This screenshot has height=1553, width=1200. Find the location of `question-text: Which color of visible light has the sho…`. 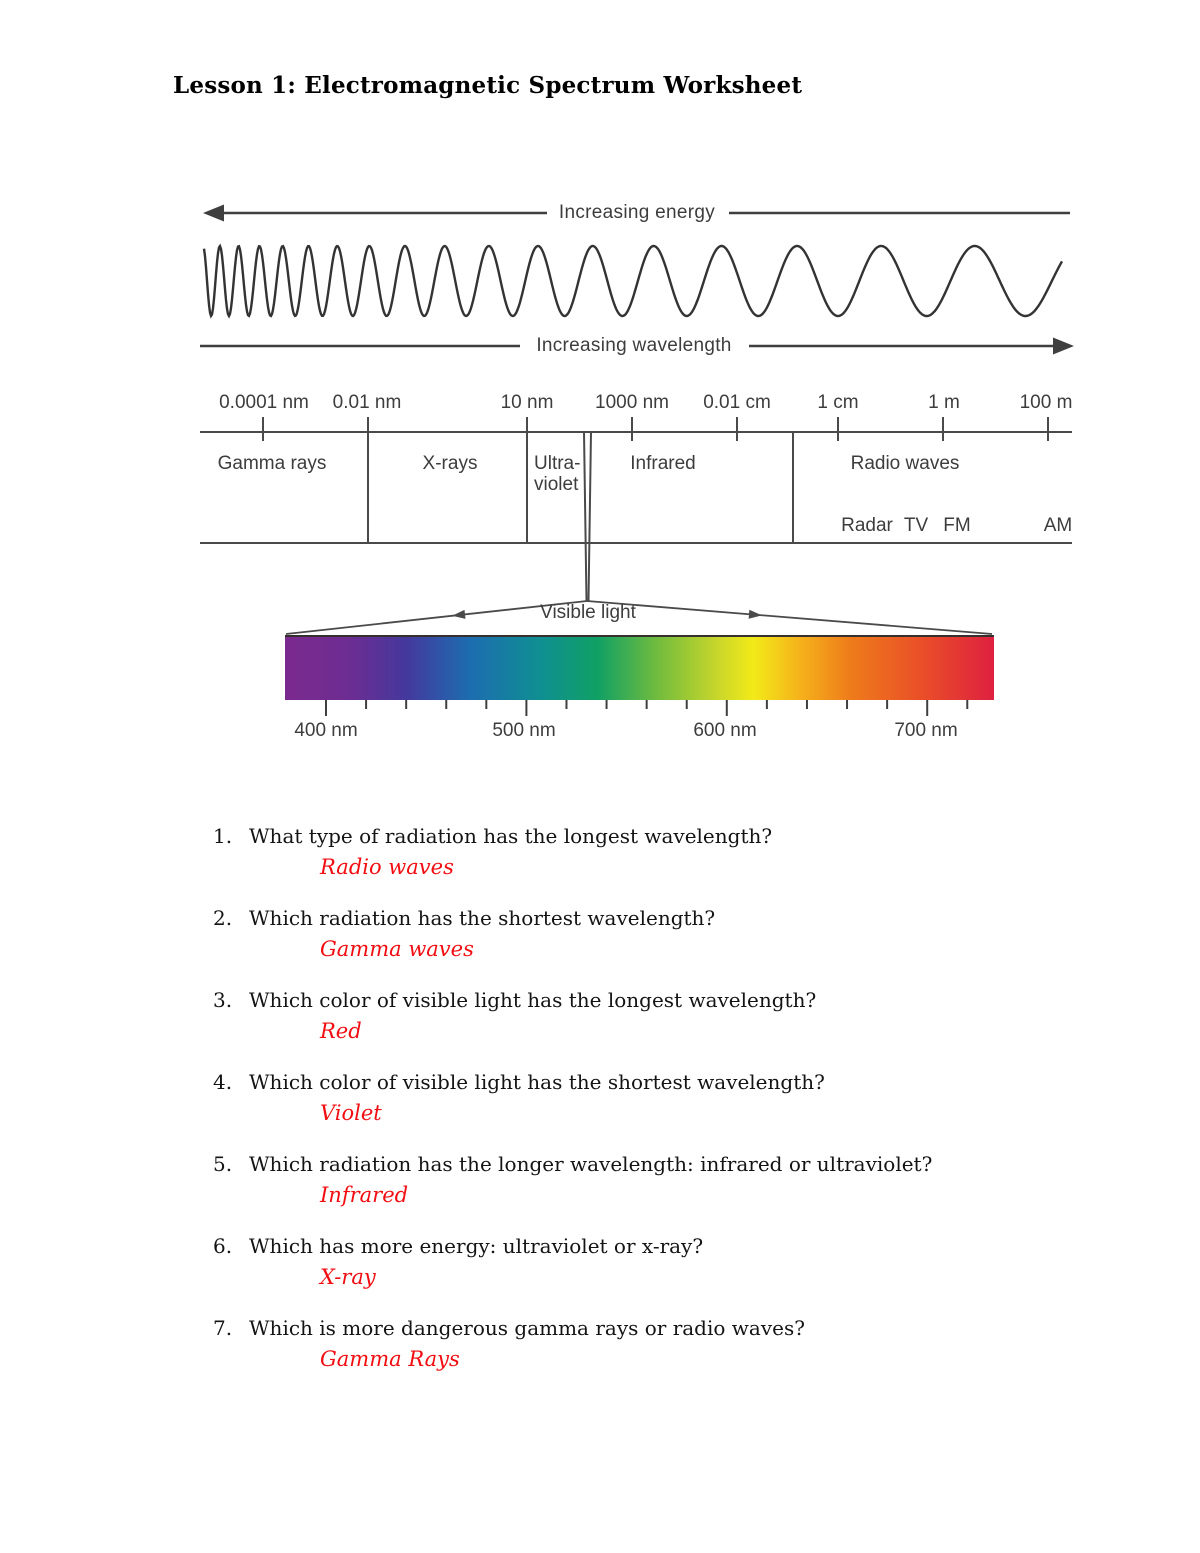

question-text: Which color of visible light has the sho… is located at coordinates (537, 1082).